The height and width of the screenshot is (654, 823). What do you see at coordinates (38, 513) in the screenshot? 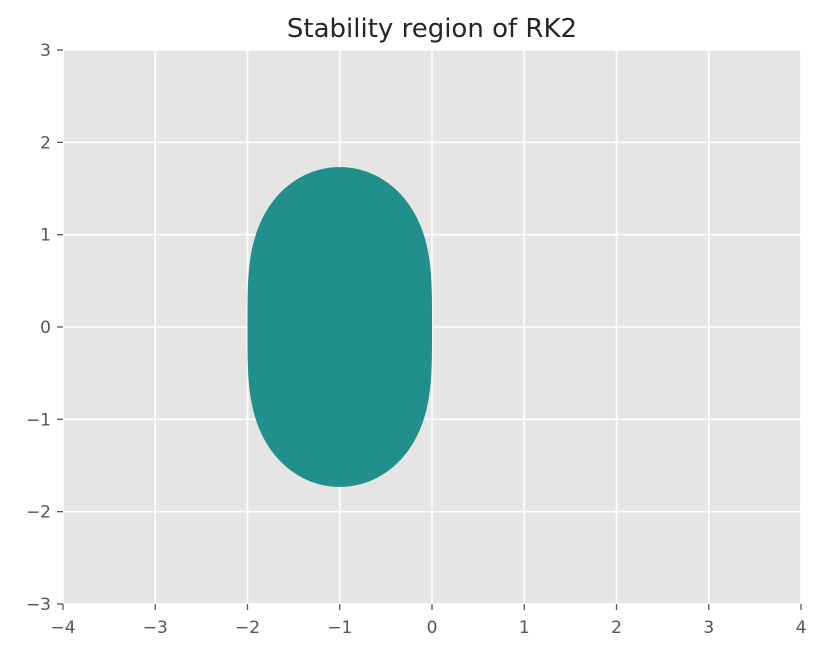
I see `y-tick-label: −2` at bounding box center [38, 513].